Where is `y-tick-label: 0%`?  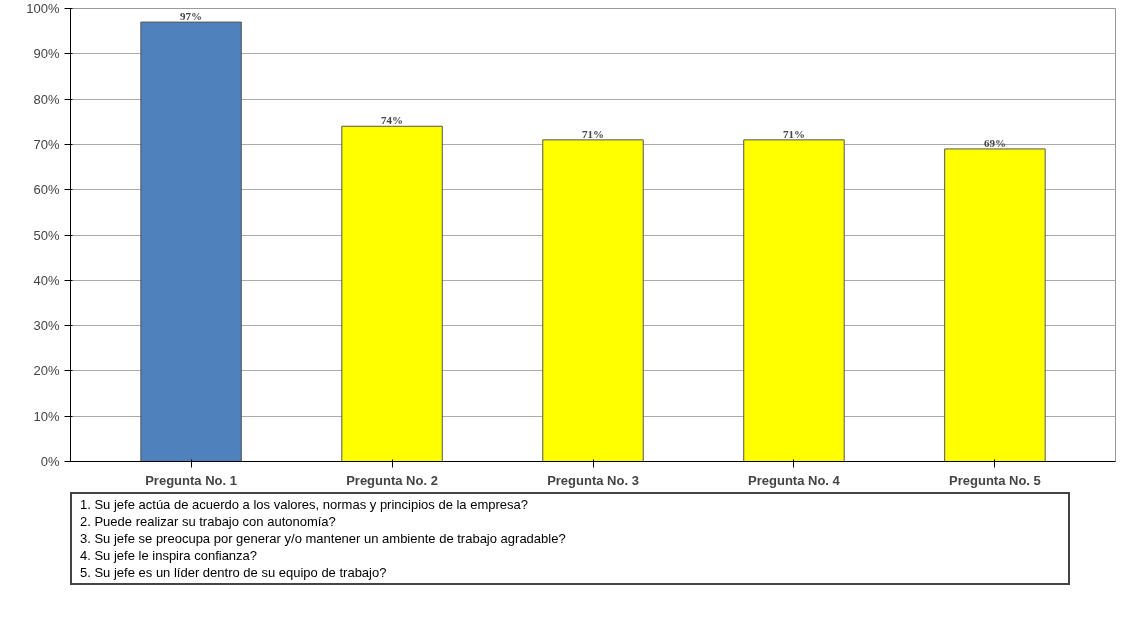 y-tick-label: 0% is located at coordinates (50, 461).